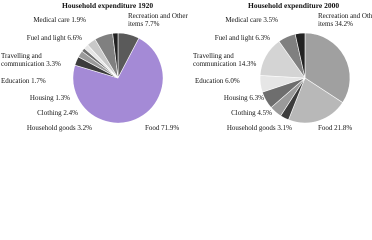 Image resolution: width=372 pixels, height=240 pixels. I want to click on slice-label: Fuel and light 6.6%, so click(42, 38).